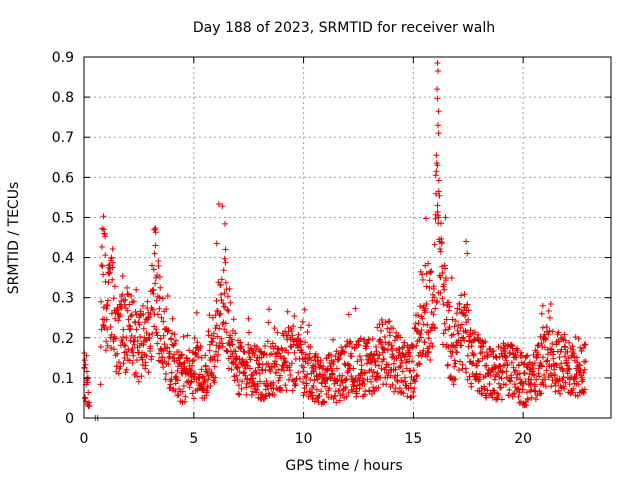 The height and width of the screenshot is (480, 640). What do you see at coordinates (304, 439) in the screenshot?
I see `x-tick-label: 10` at bounding box center [304, 439].